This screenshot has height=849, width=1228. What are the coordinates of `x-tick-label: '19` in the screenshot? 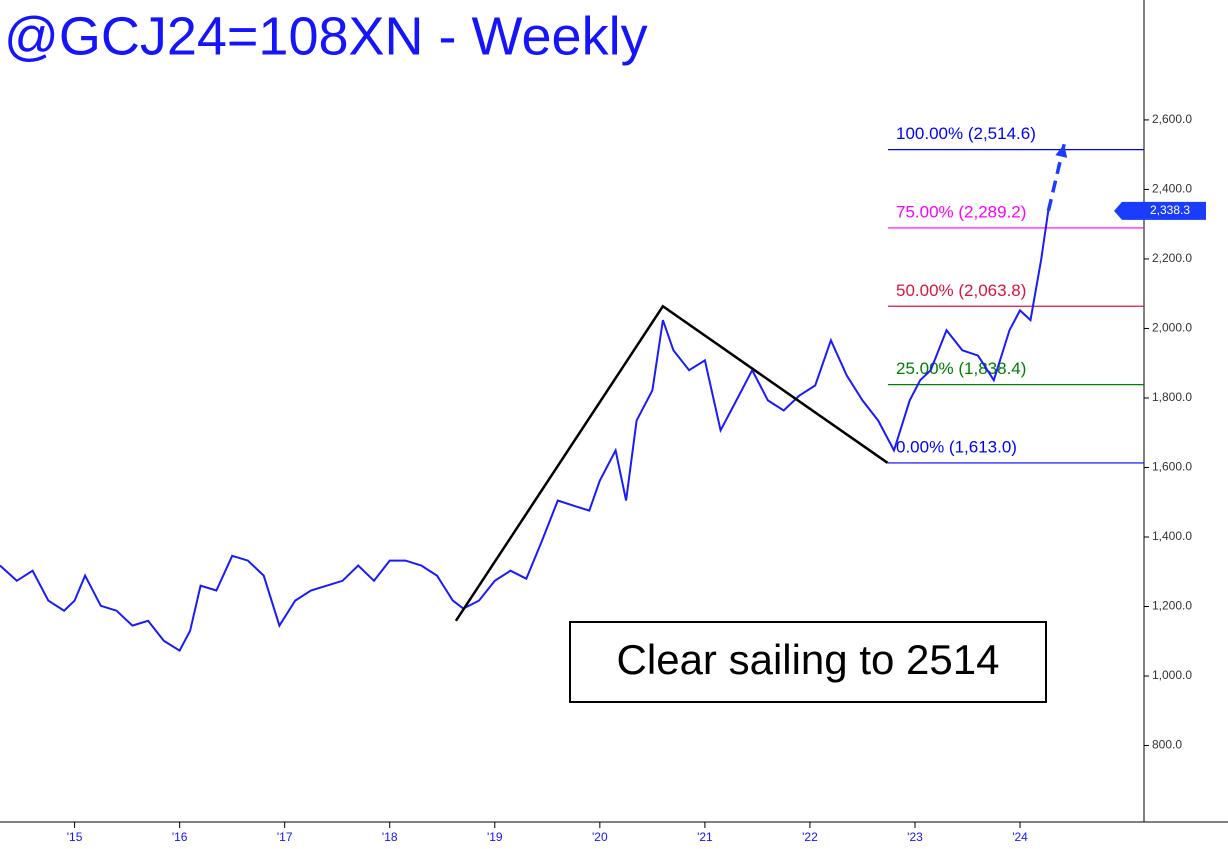 It's located at (495, 837).